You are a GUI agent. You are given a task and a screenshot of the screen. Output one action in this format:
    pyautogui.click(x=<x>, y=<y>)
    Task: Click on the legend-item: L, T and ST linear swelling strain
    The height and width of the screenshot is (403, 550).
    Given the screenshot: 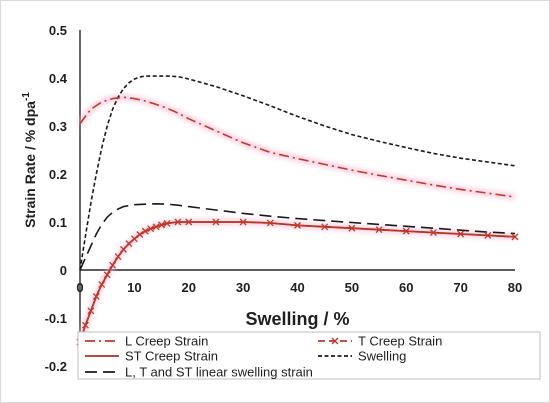 What is the action you would take?
    pyautogui.click(x=199, y=372)
    